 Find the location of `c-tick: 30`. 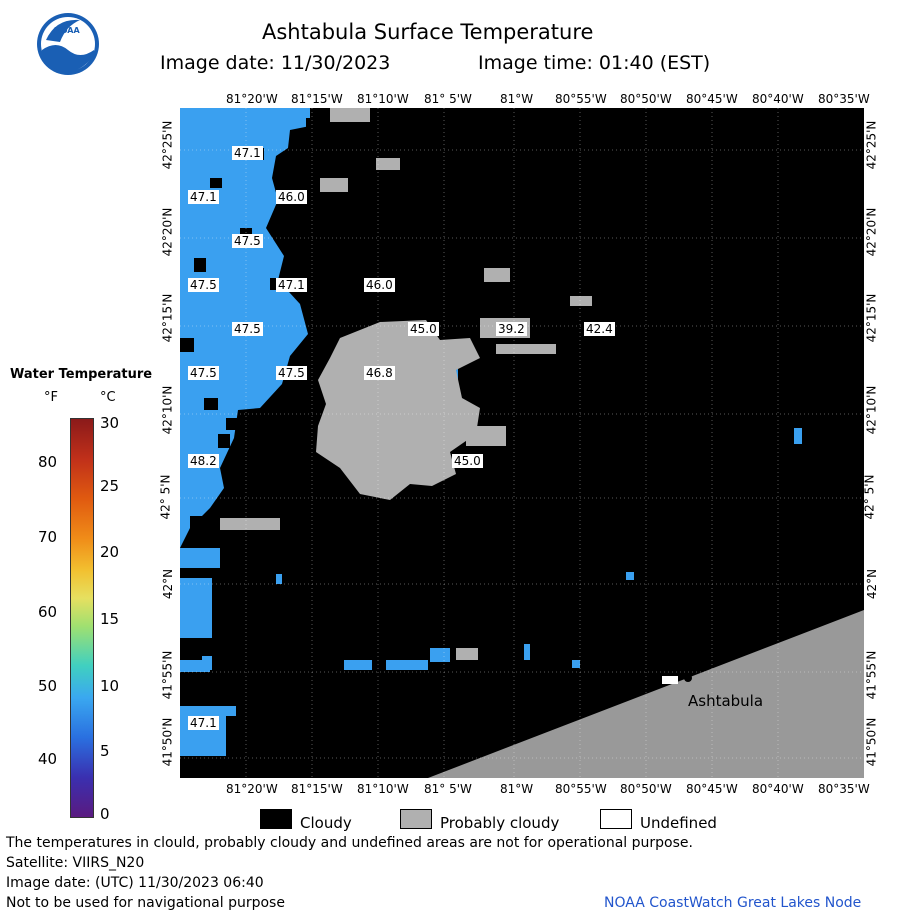

c-tick: 30 is located at coordinates (110, 423).